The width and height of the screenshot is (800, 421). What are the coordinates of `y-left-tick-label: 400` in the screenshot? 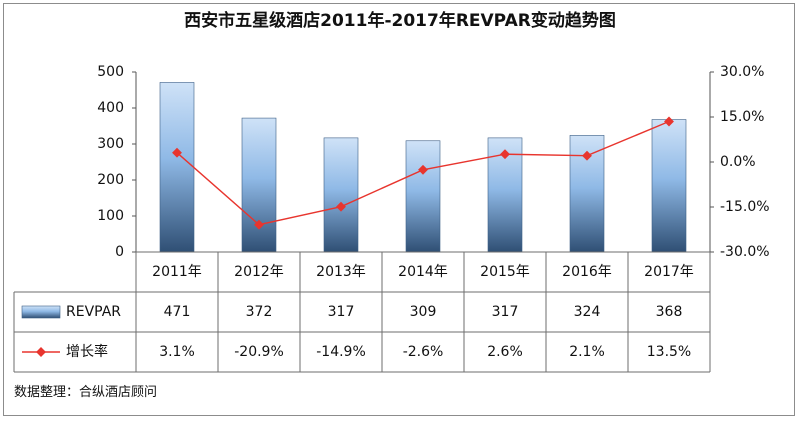 It's located at (110, 108).